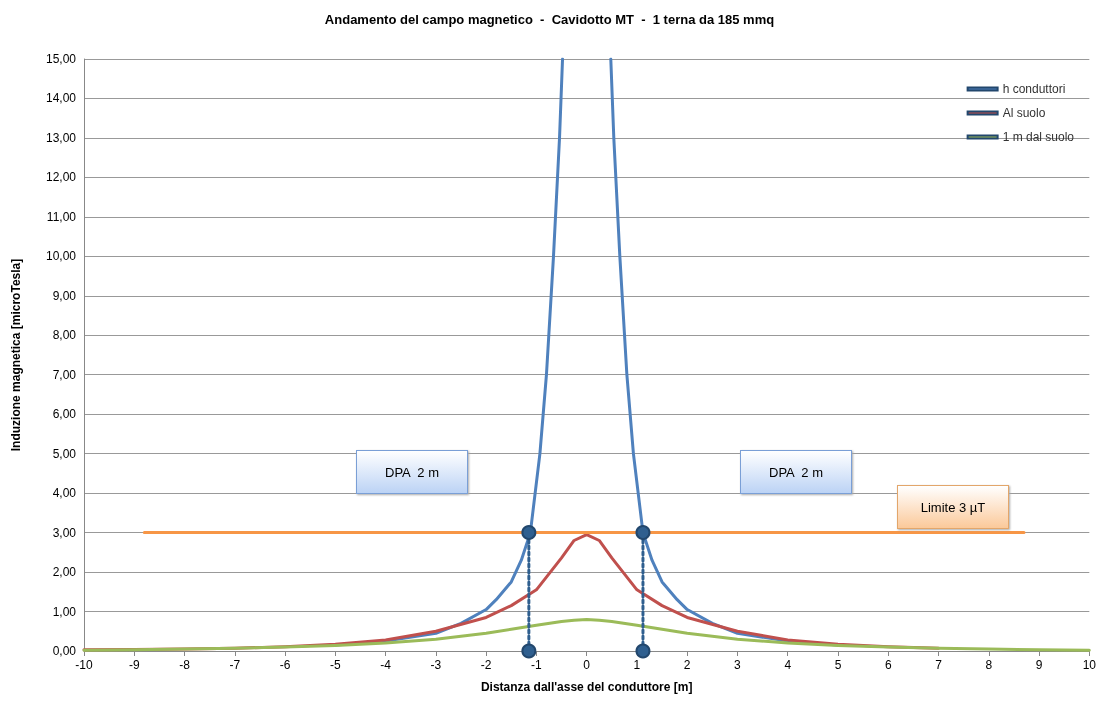 This screenshot has height=709, width=1099. I want to click on legend-label: h conduttori, so click(1034, 89).